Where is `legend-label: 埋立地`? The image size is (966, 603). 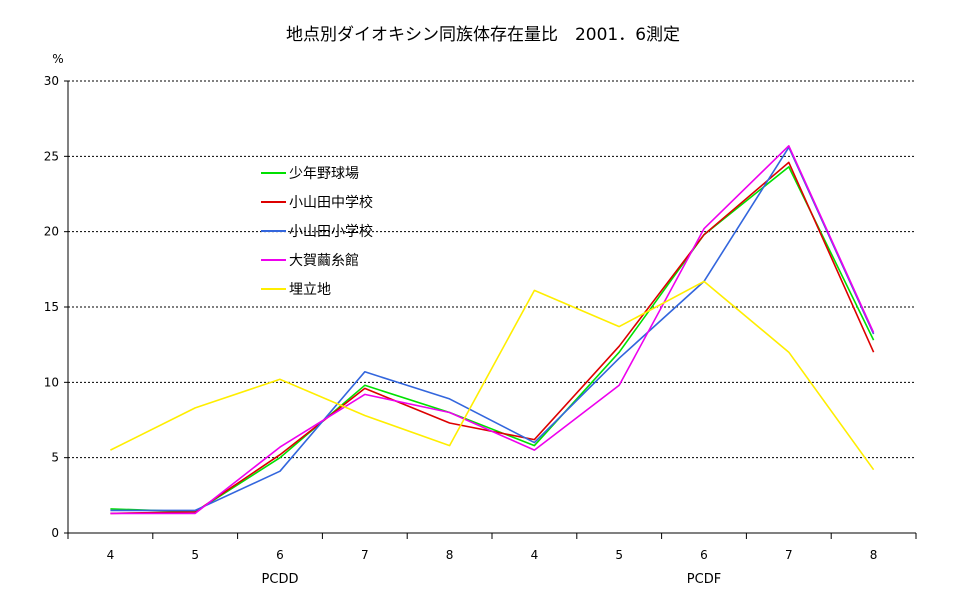
legend-label: 埋立地 is located at coordinates (310, 290).